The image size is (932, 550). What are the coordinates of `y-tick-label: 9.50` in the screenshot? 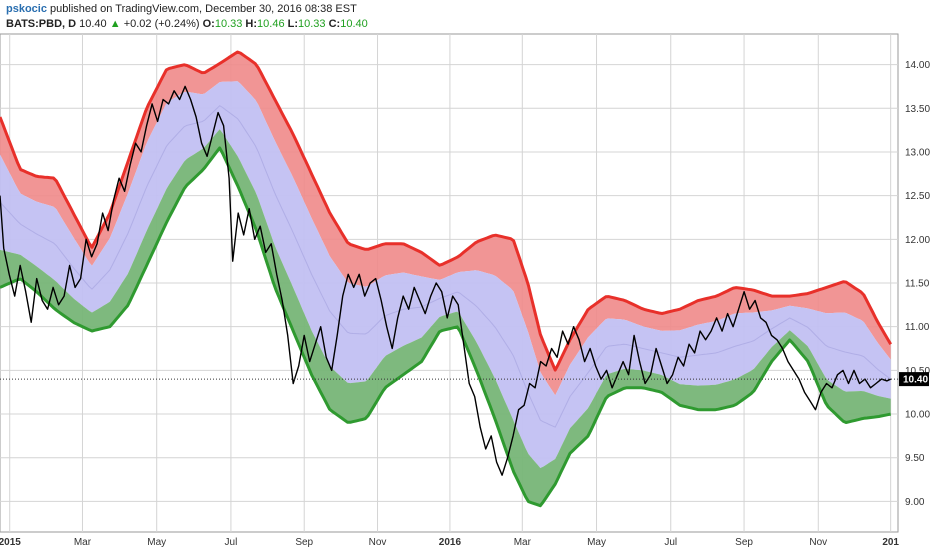 It's located at (915, 458).